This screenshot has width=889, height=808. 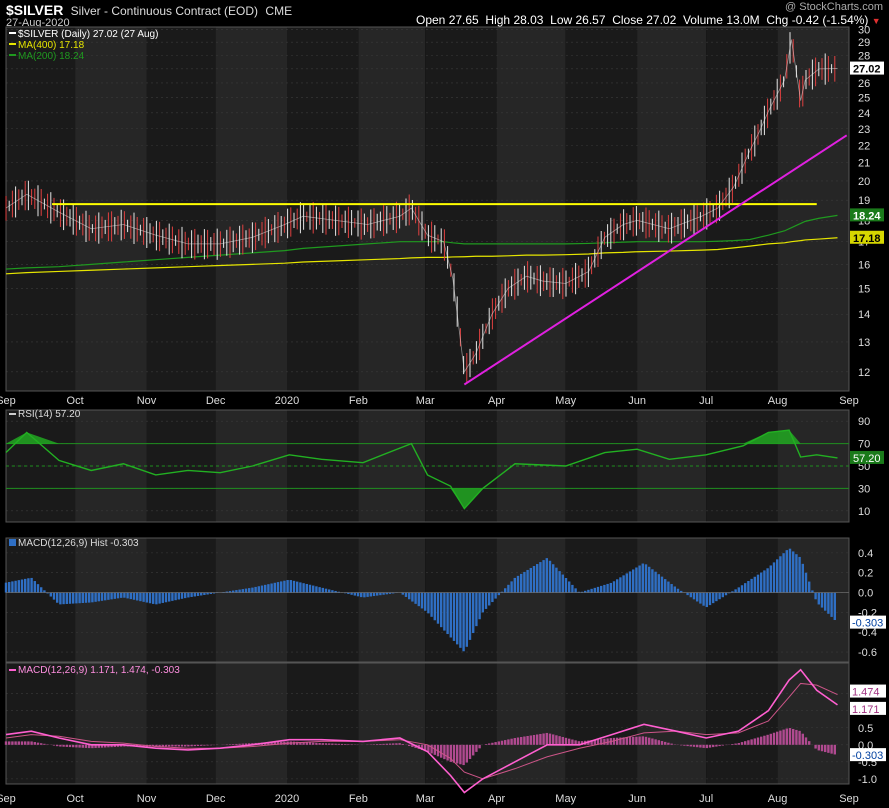 What do you see at coordinates (463, 20) in the screenshot?
I see `open-value: 27.65` at bounding box center [463, 20].